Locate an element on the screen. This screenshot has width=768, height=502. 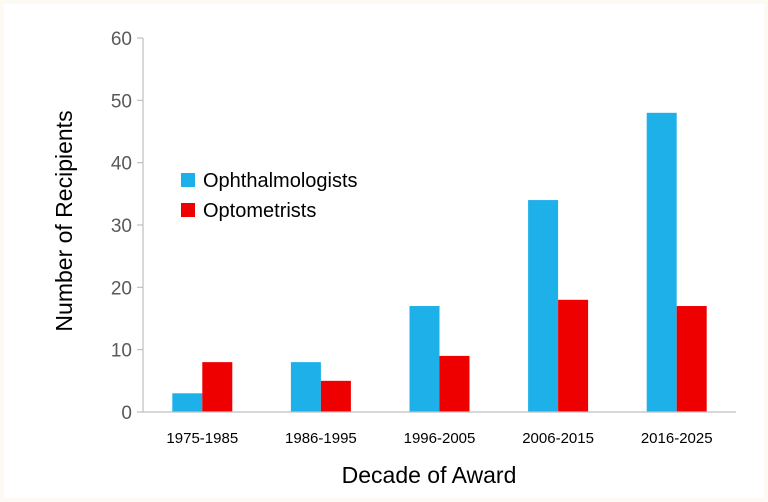
x-tick-label: 1996-2005 is located at coordinates (440, 438).